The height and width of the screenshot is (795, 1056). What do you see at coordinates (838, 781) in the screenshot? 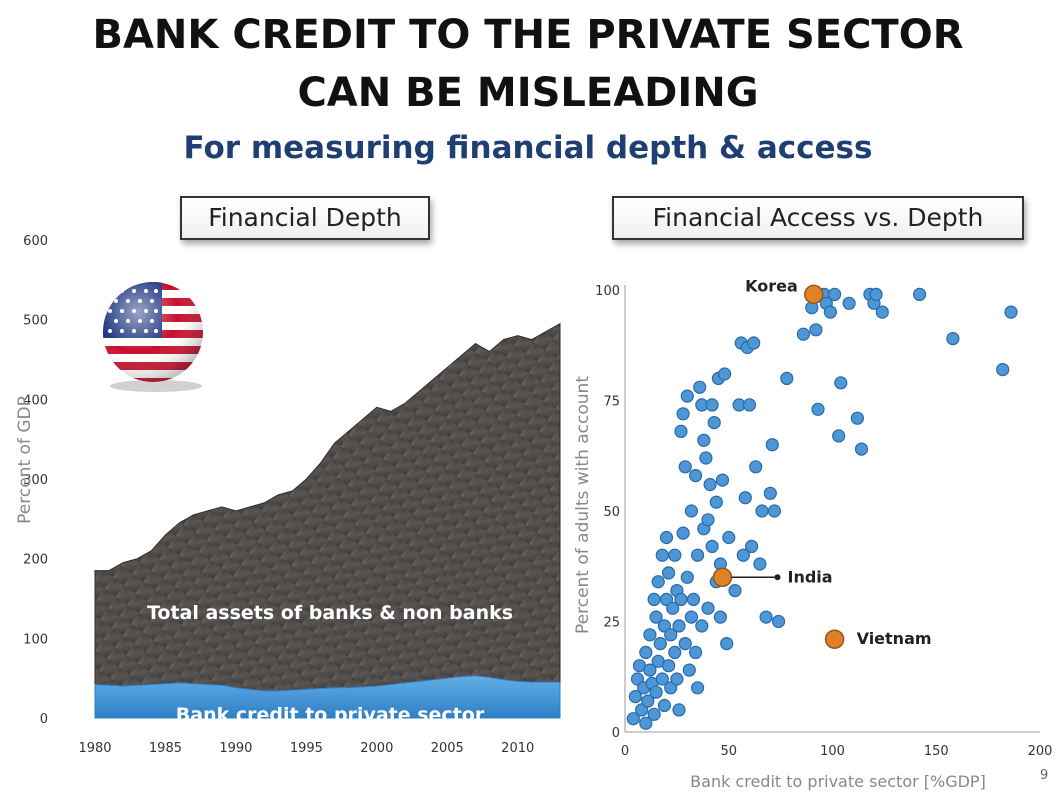
I see `scatter-x-axis-label: Bank credit to private sector [%GDP]` at bounding box center [838, 781].